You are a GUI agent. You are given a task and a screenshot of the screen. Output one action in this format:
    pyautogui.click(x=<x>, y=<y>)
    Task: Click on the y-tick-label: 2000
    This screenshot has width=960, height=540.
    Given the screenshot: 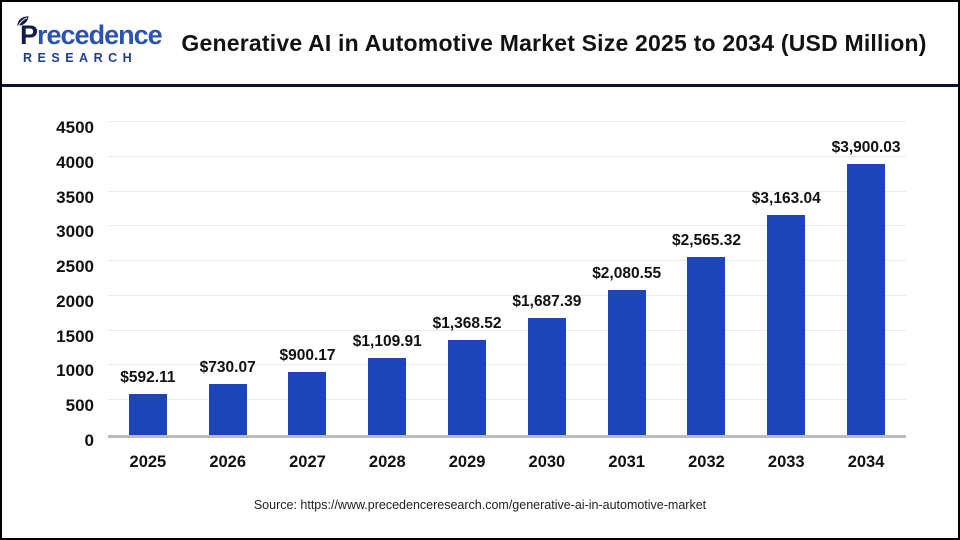 What is the action you would take?
    pyautogui.click(x=75, y=301)
    